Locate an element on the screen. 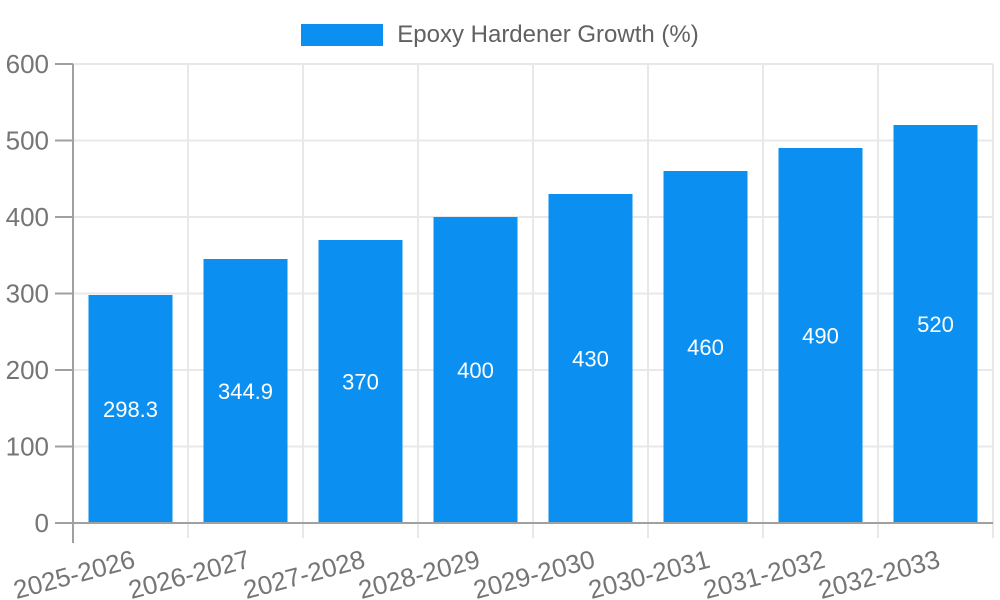  legend-item: Epoxy Hardener Growth (%) is located at coordinates (500, 35).